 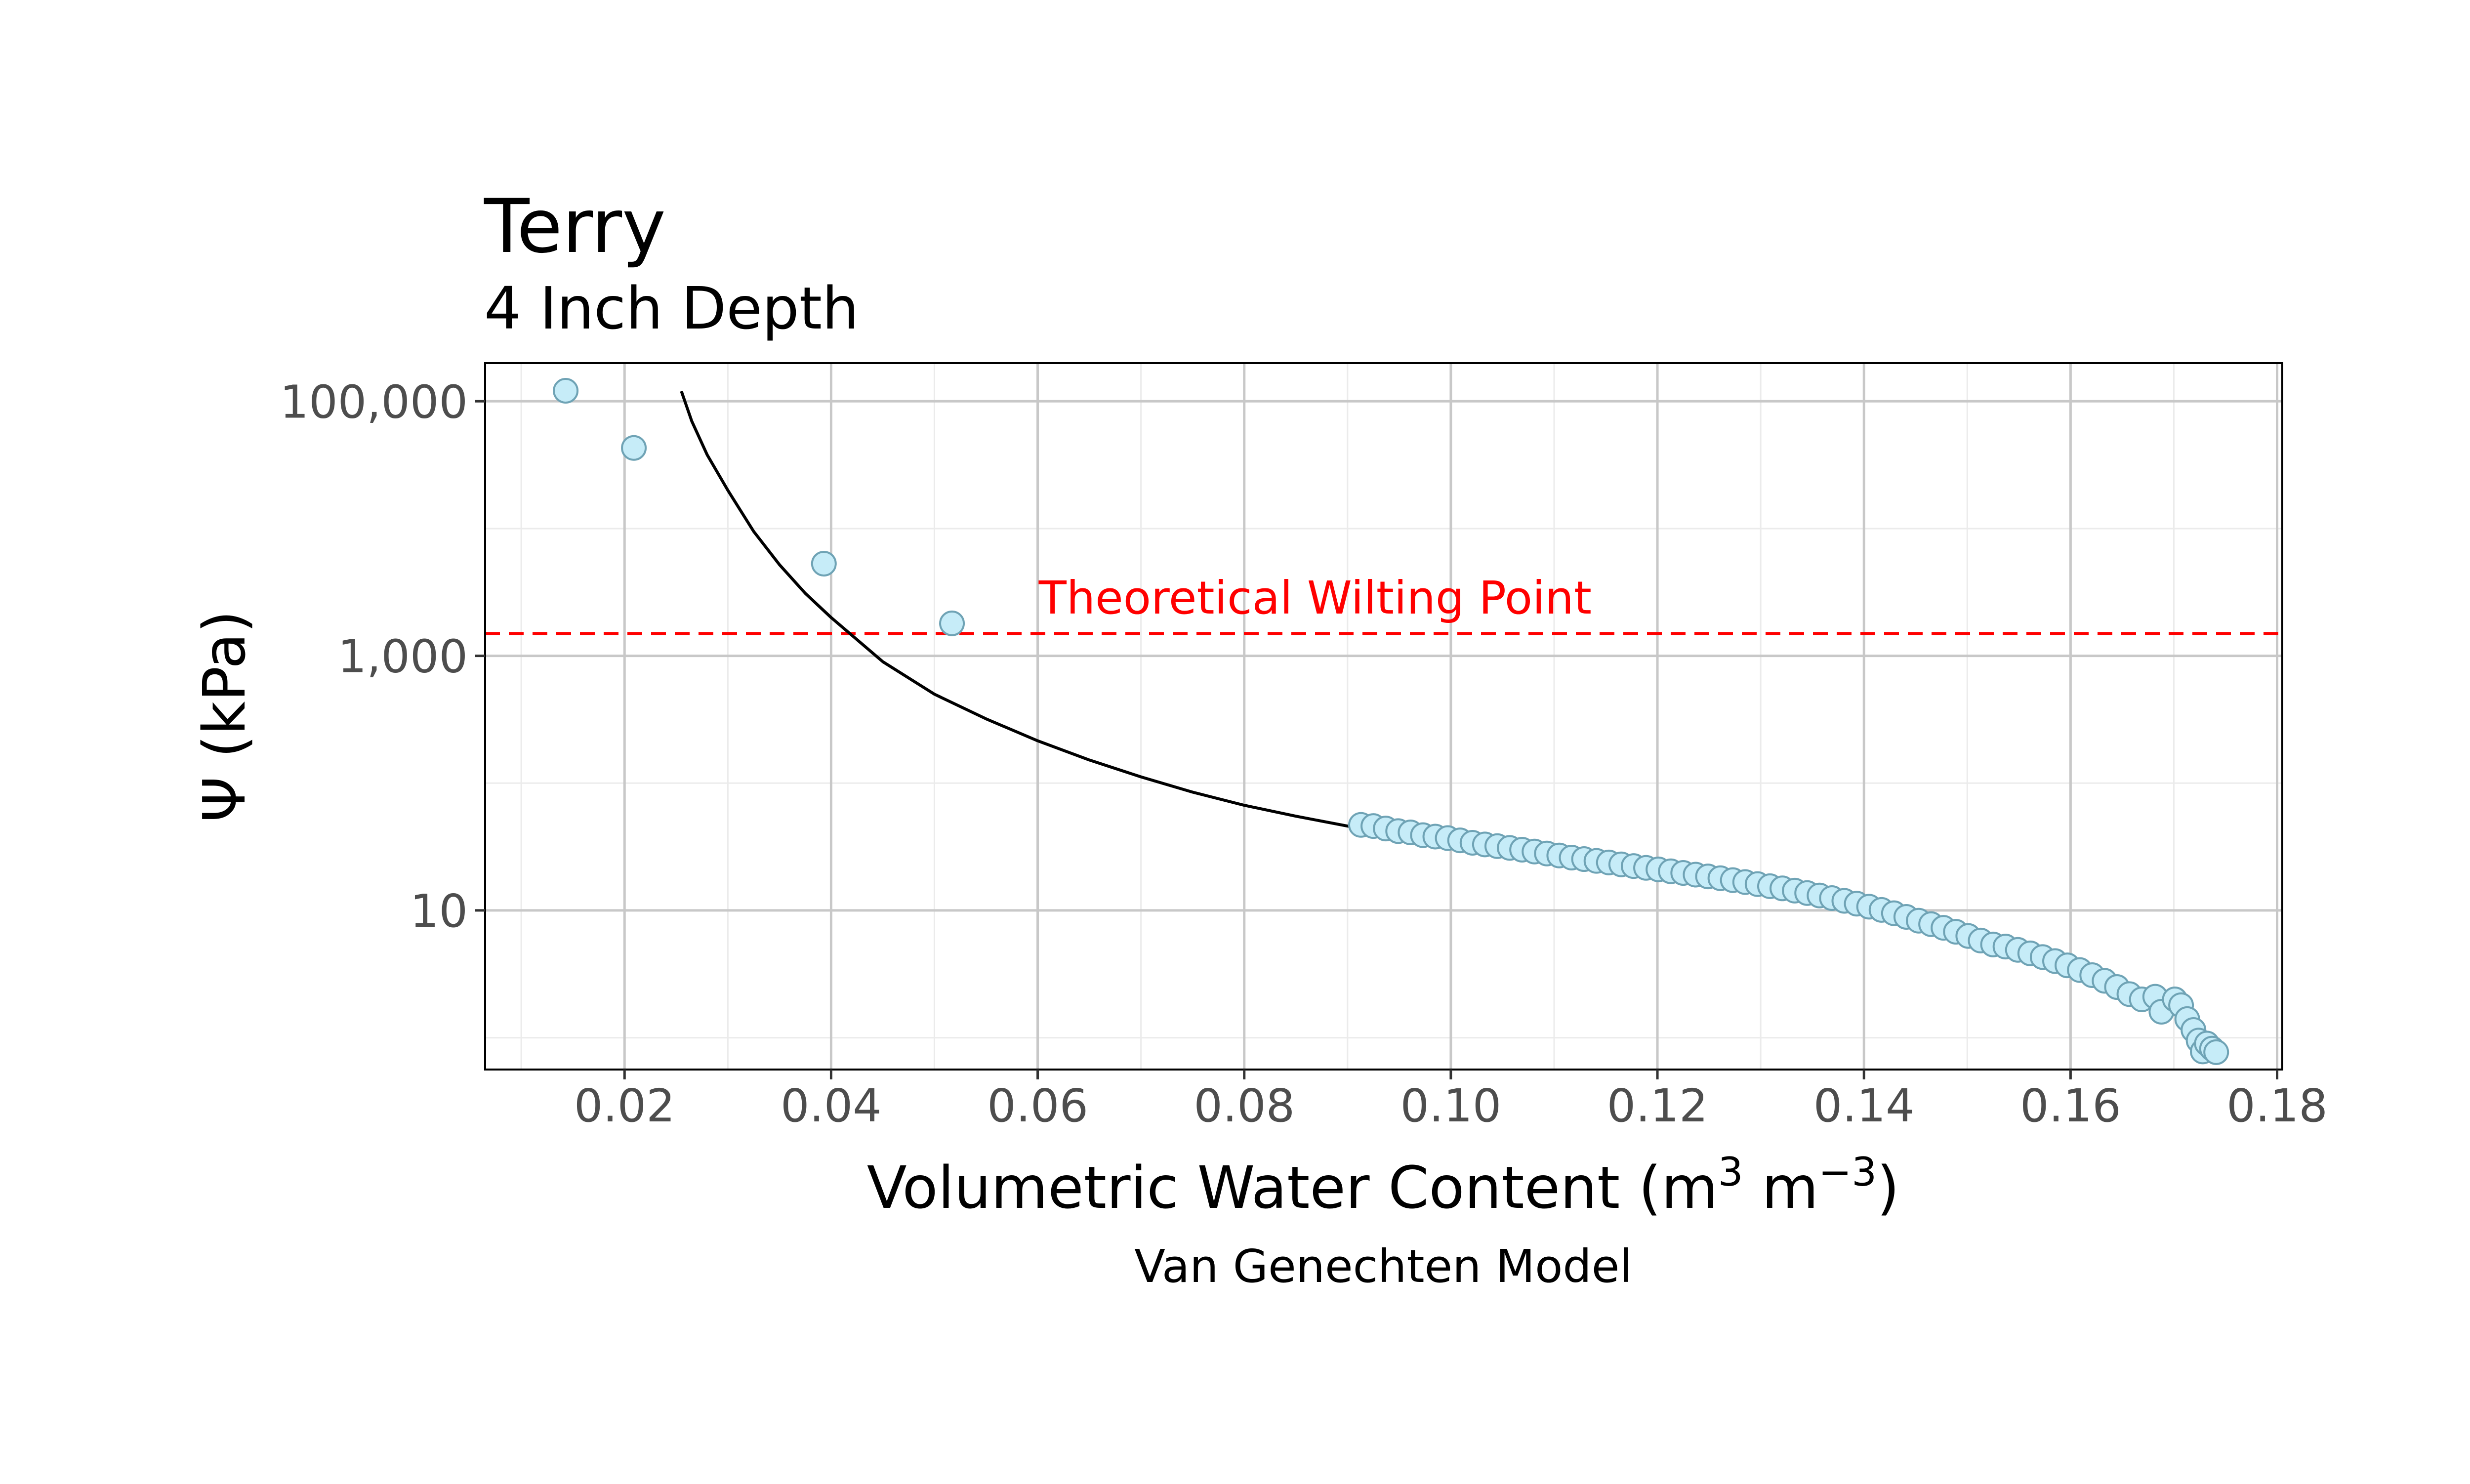 I want to click on chart-subtitle: 4 Inch Depth, so click(x=671, y=308).